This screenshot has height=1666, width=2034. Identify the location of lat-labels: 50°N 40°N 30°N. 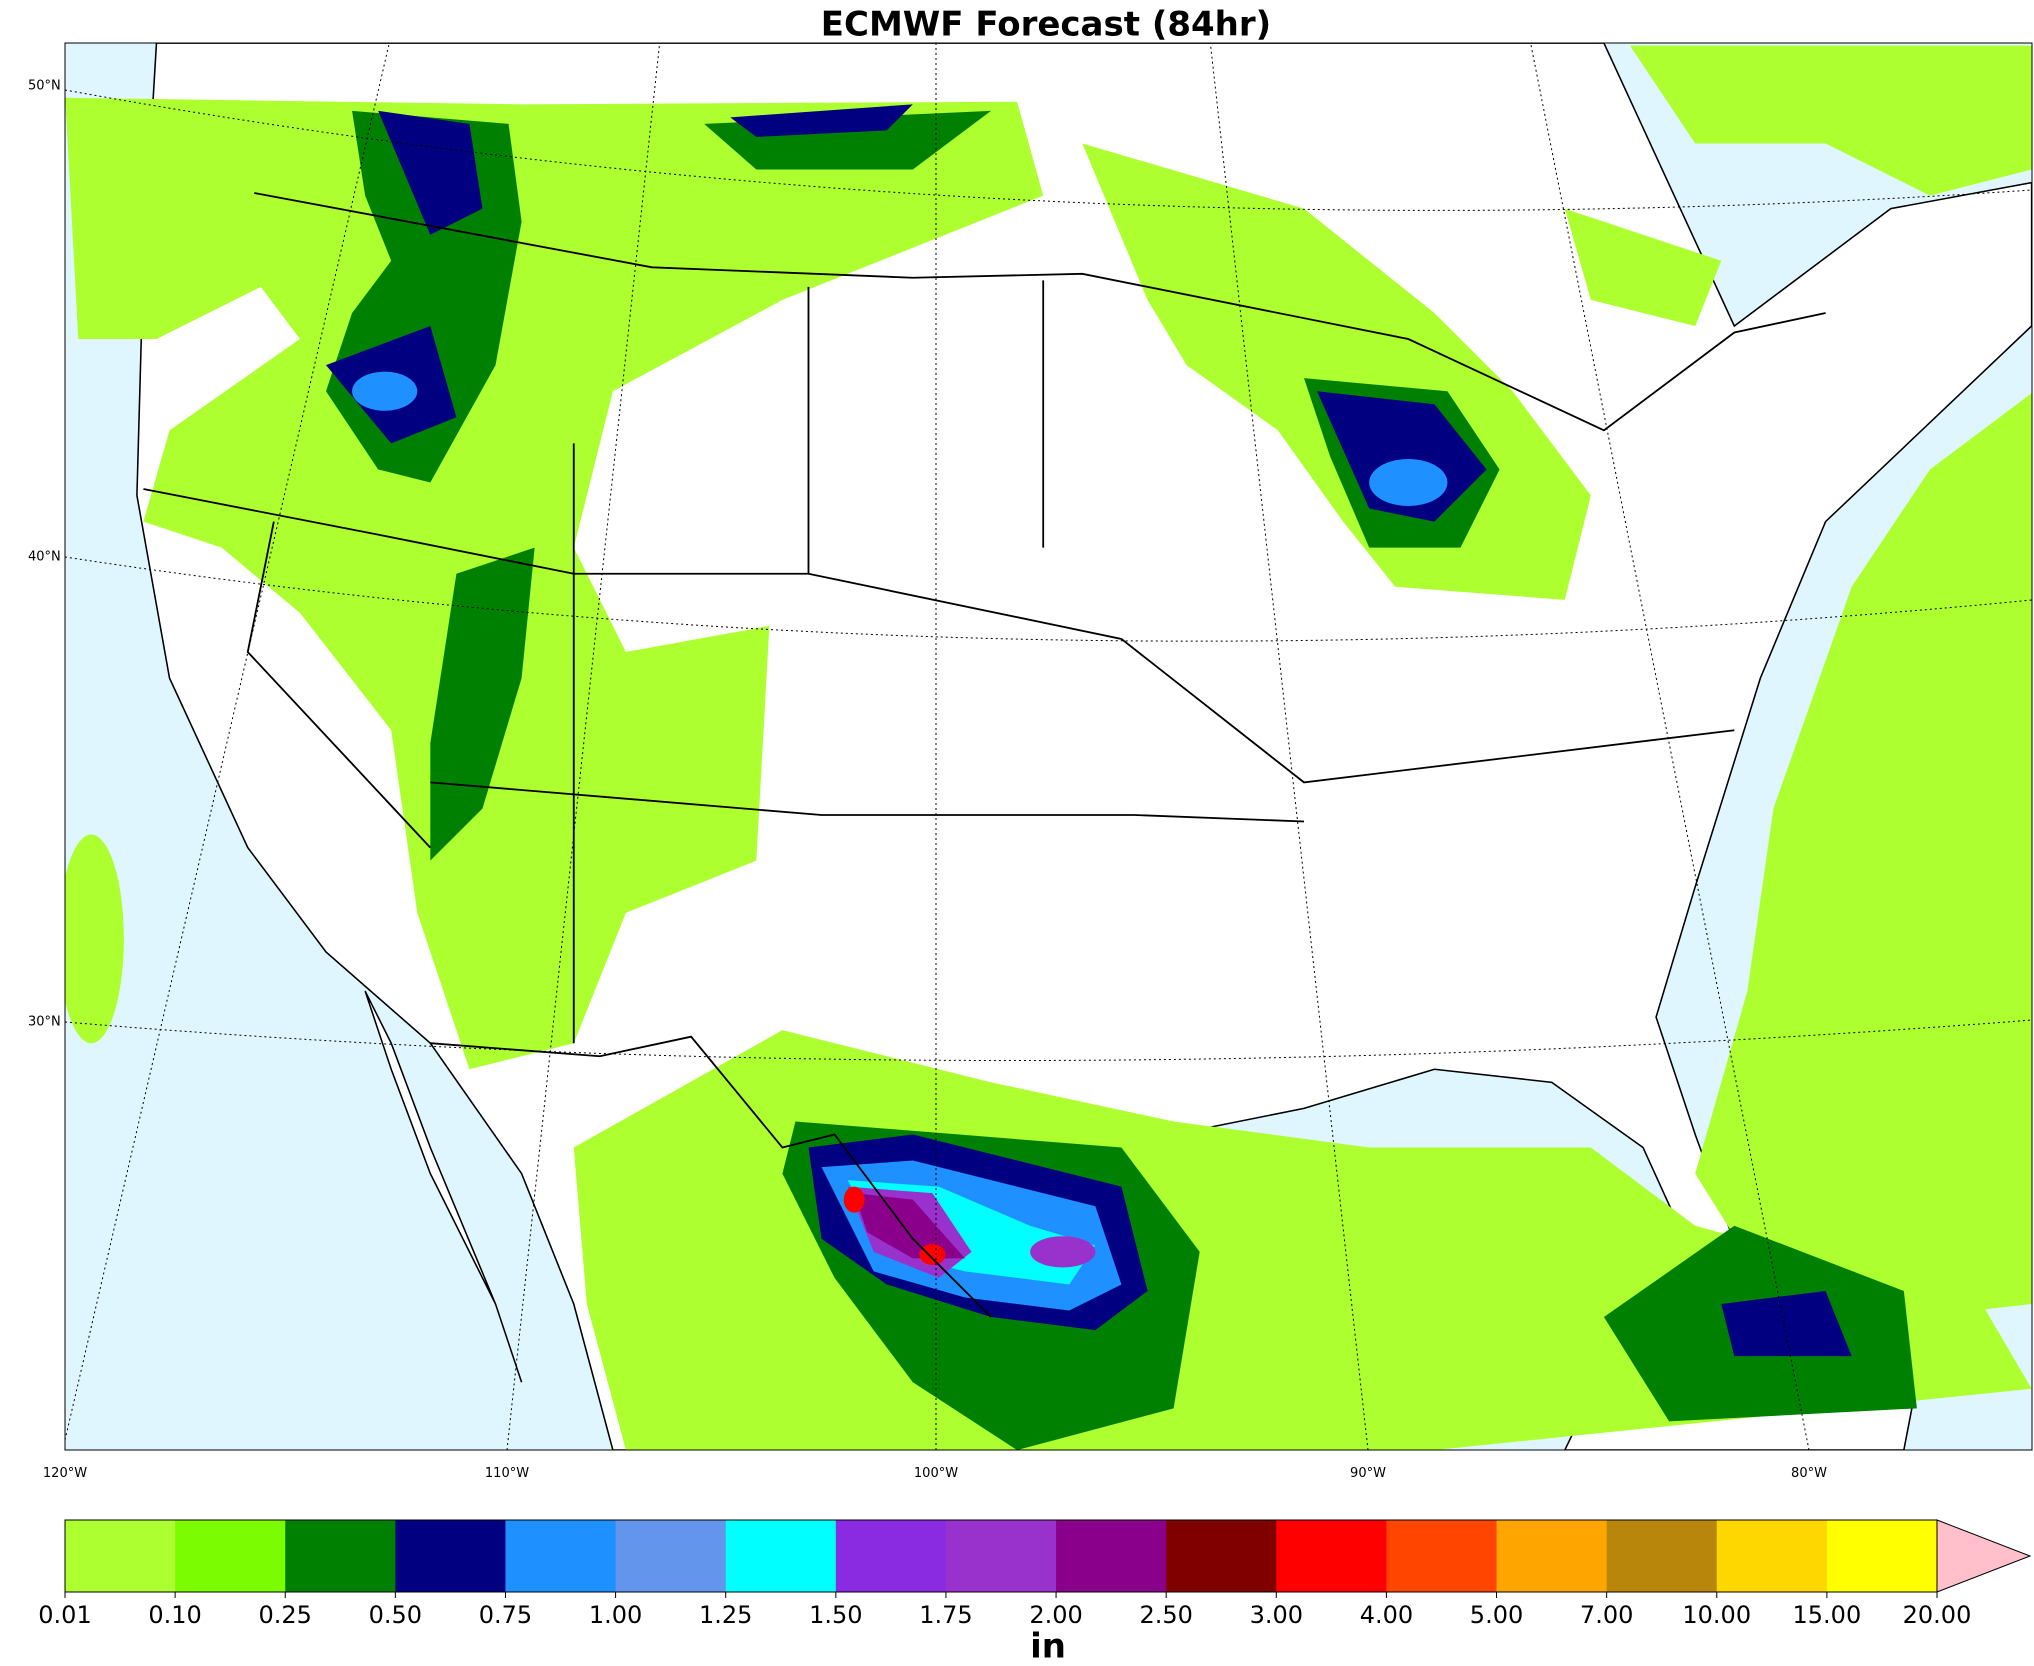
(44, 554).